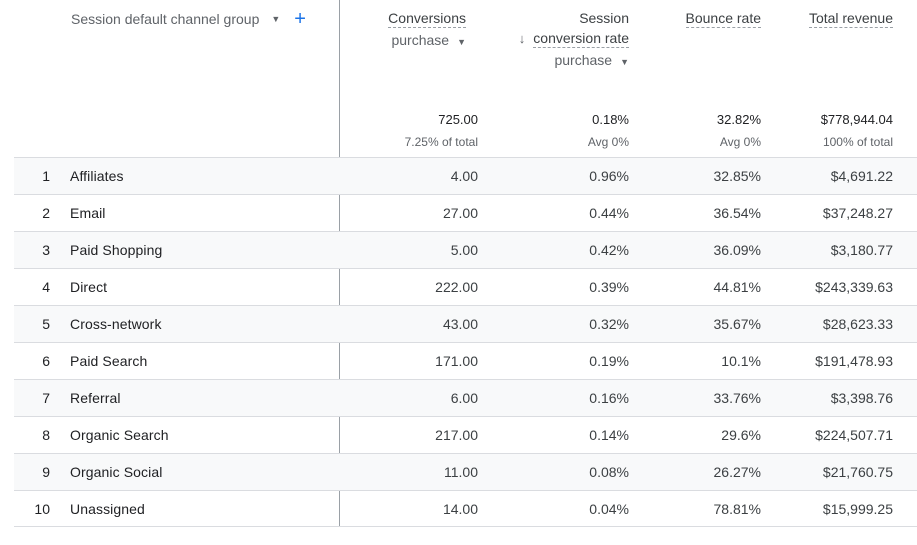 This screenshot has width=917, height=545. Describe the element at coordinates (42, 509) in the screenshot. I see `row-index: 10` at that location.